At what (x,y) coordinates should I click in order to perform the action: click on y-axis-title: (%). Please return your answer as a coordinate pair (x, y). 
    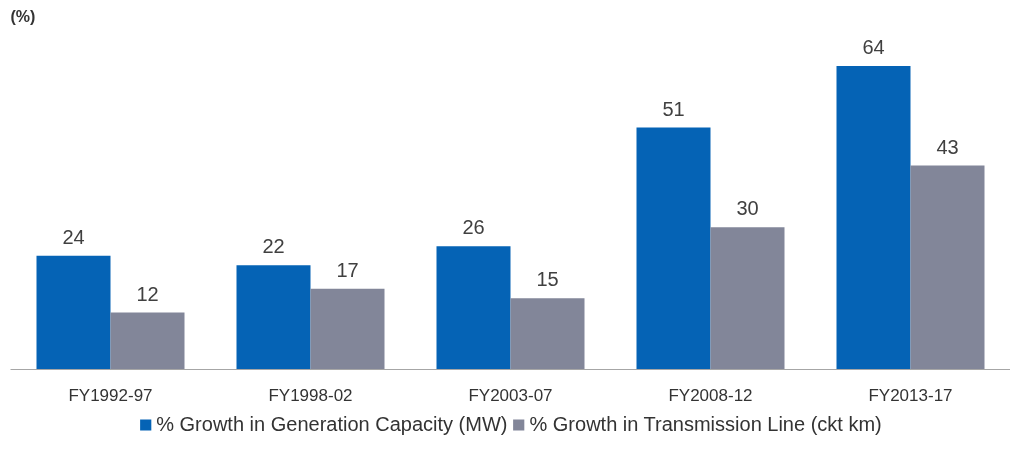
    Looking at the image, I should click on (23, 16).